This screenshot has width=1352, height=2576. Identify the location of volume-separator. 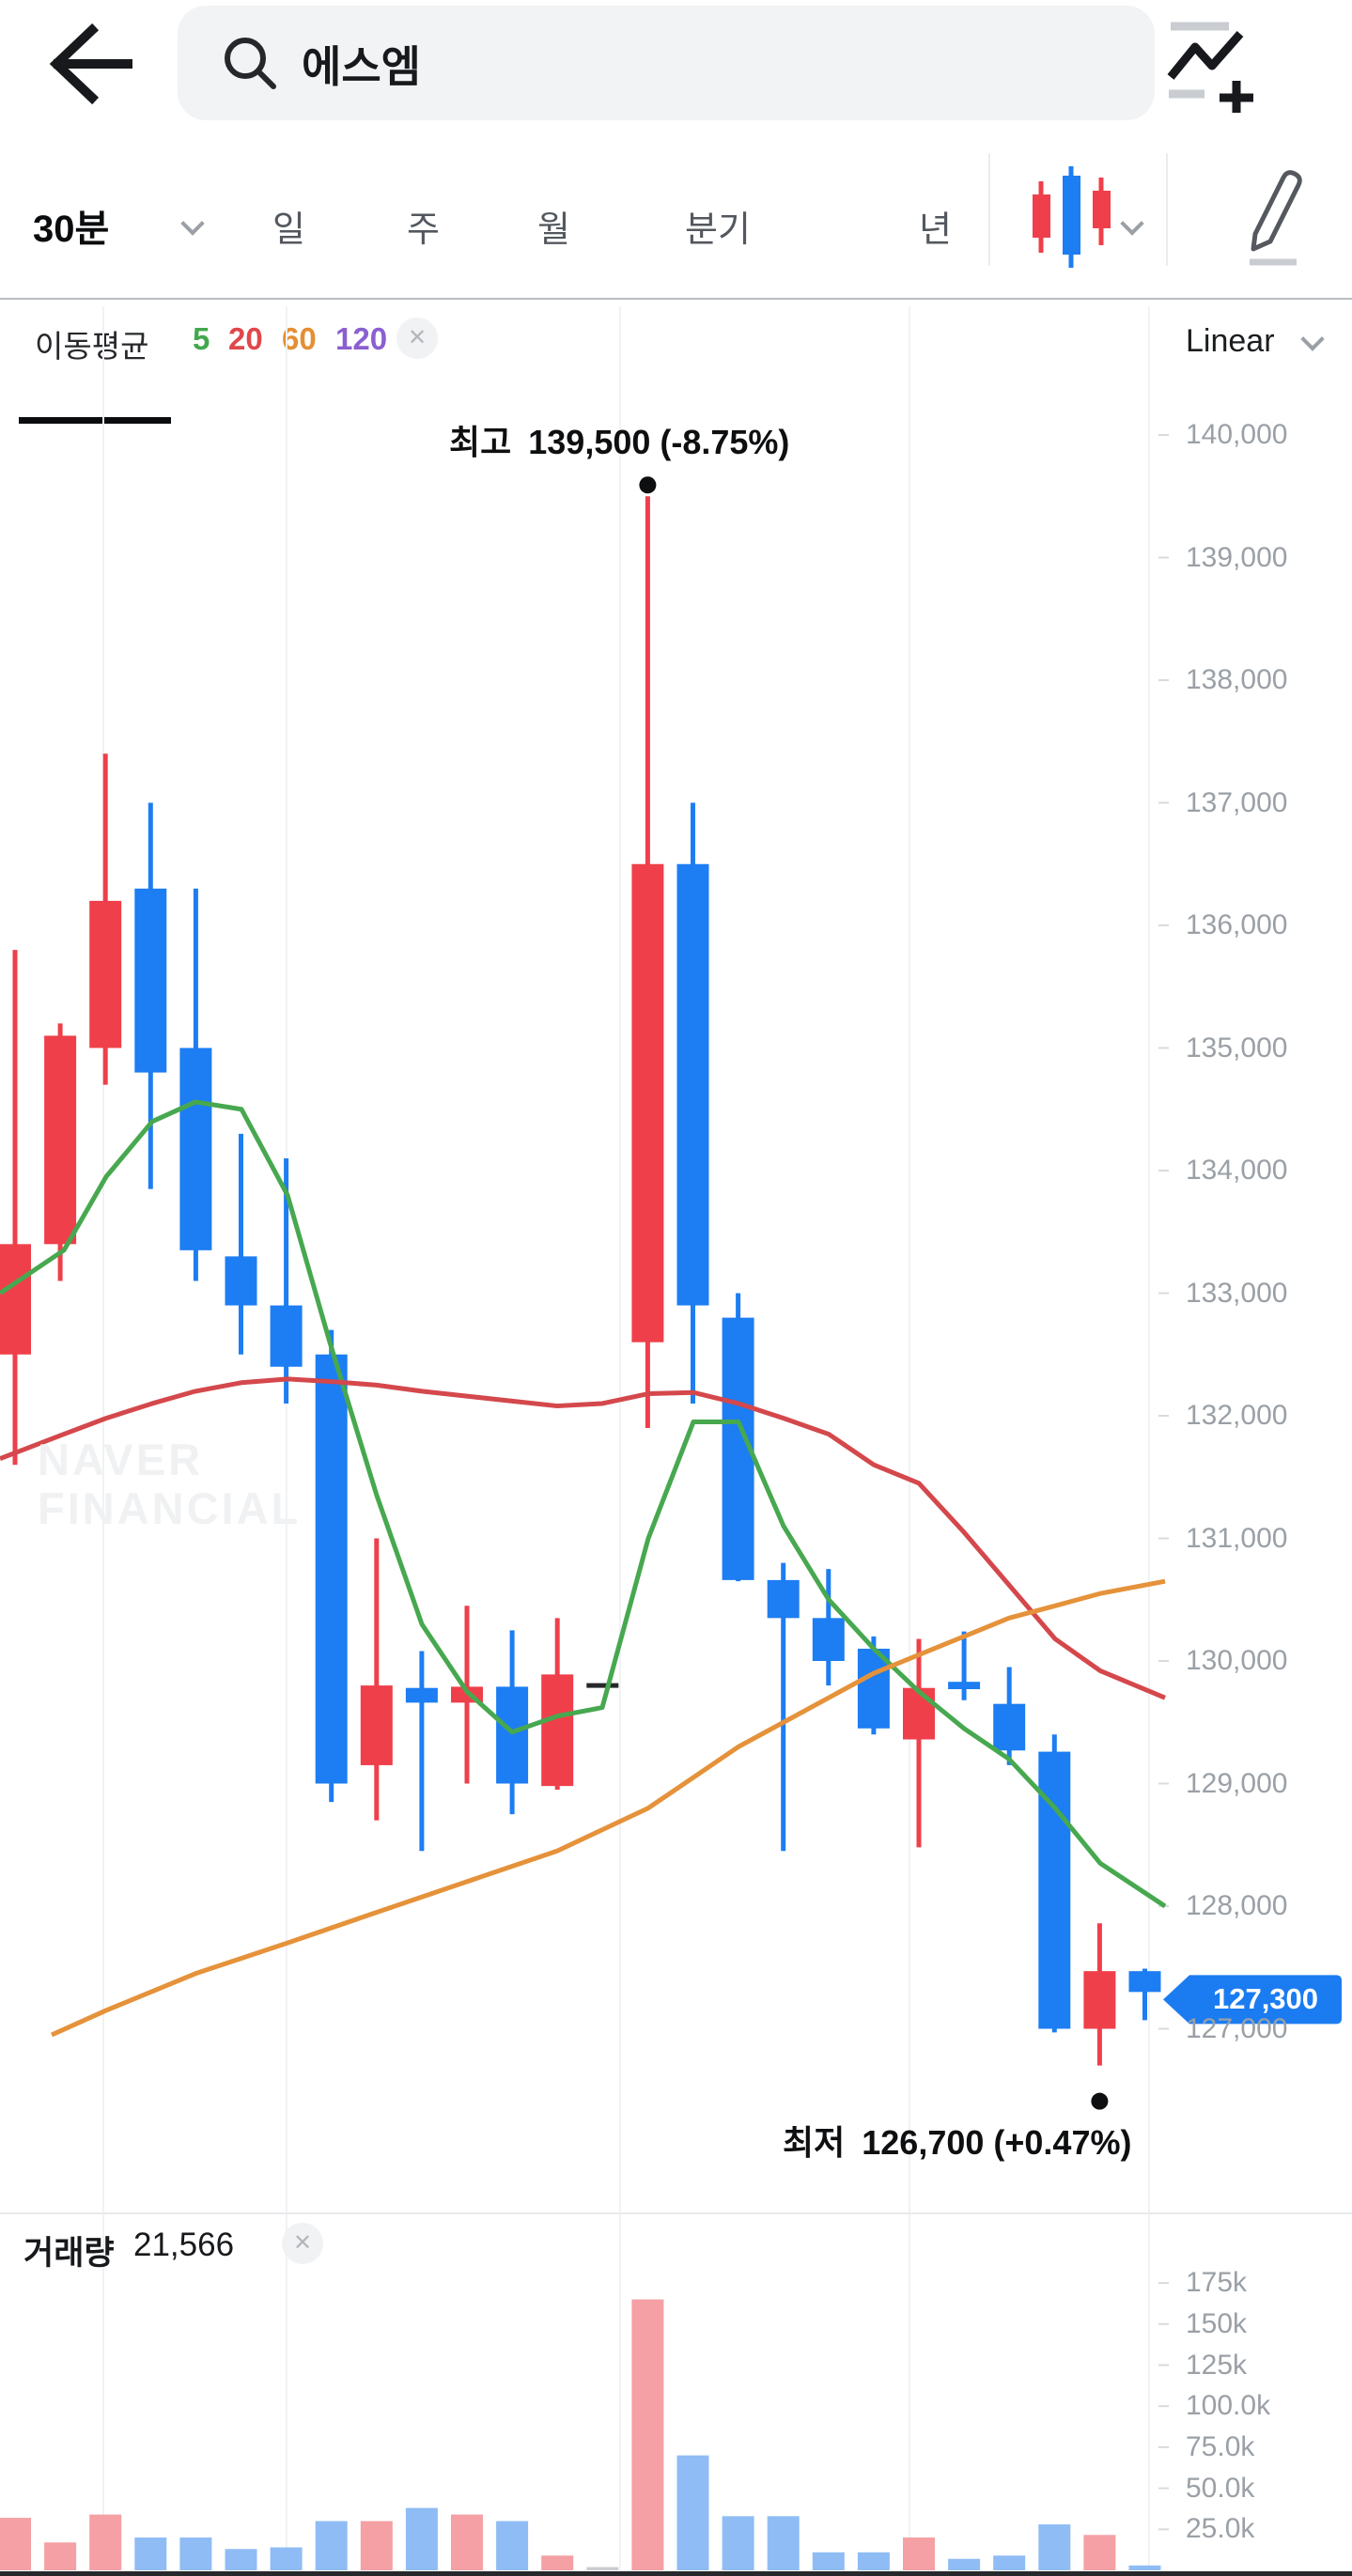
(676, 2213).